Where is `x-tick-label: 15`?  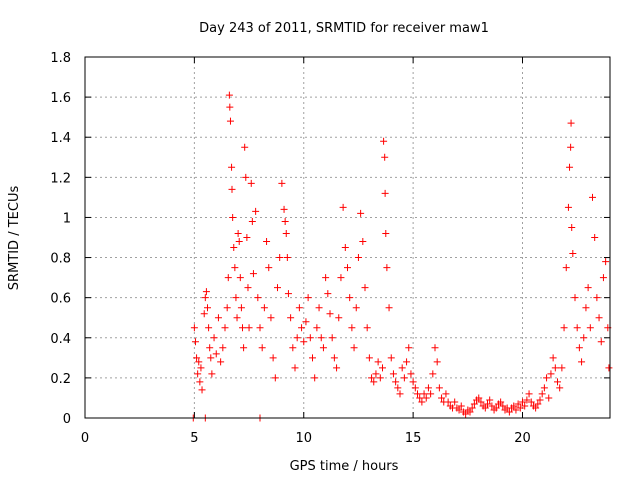
x-tick-label: 15 is located at coordinates (413, 438).